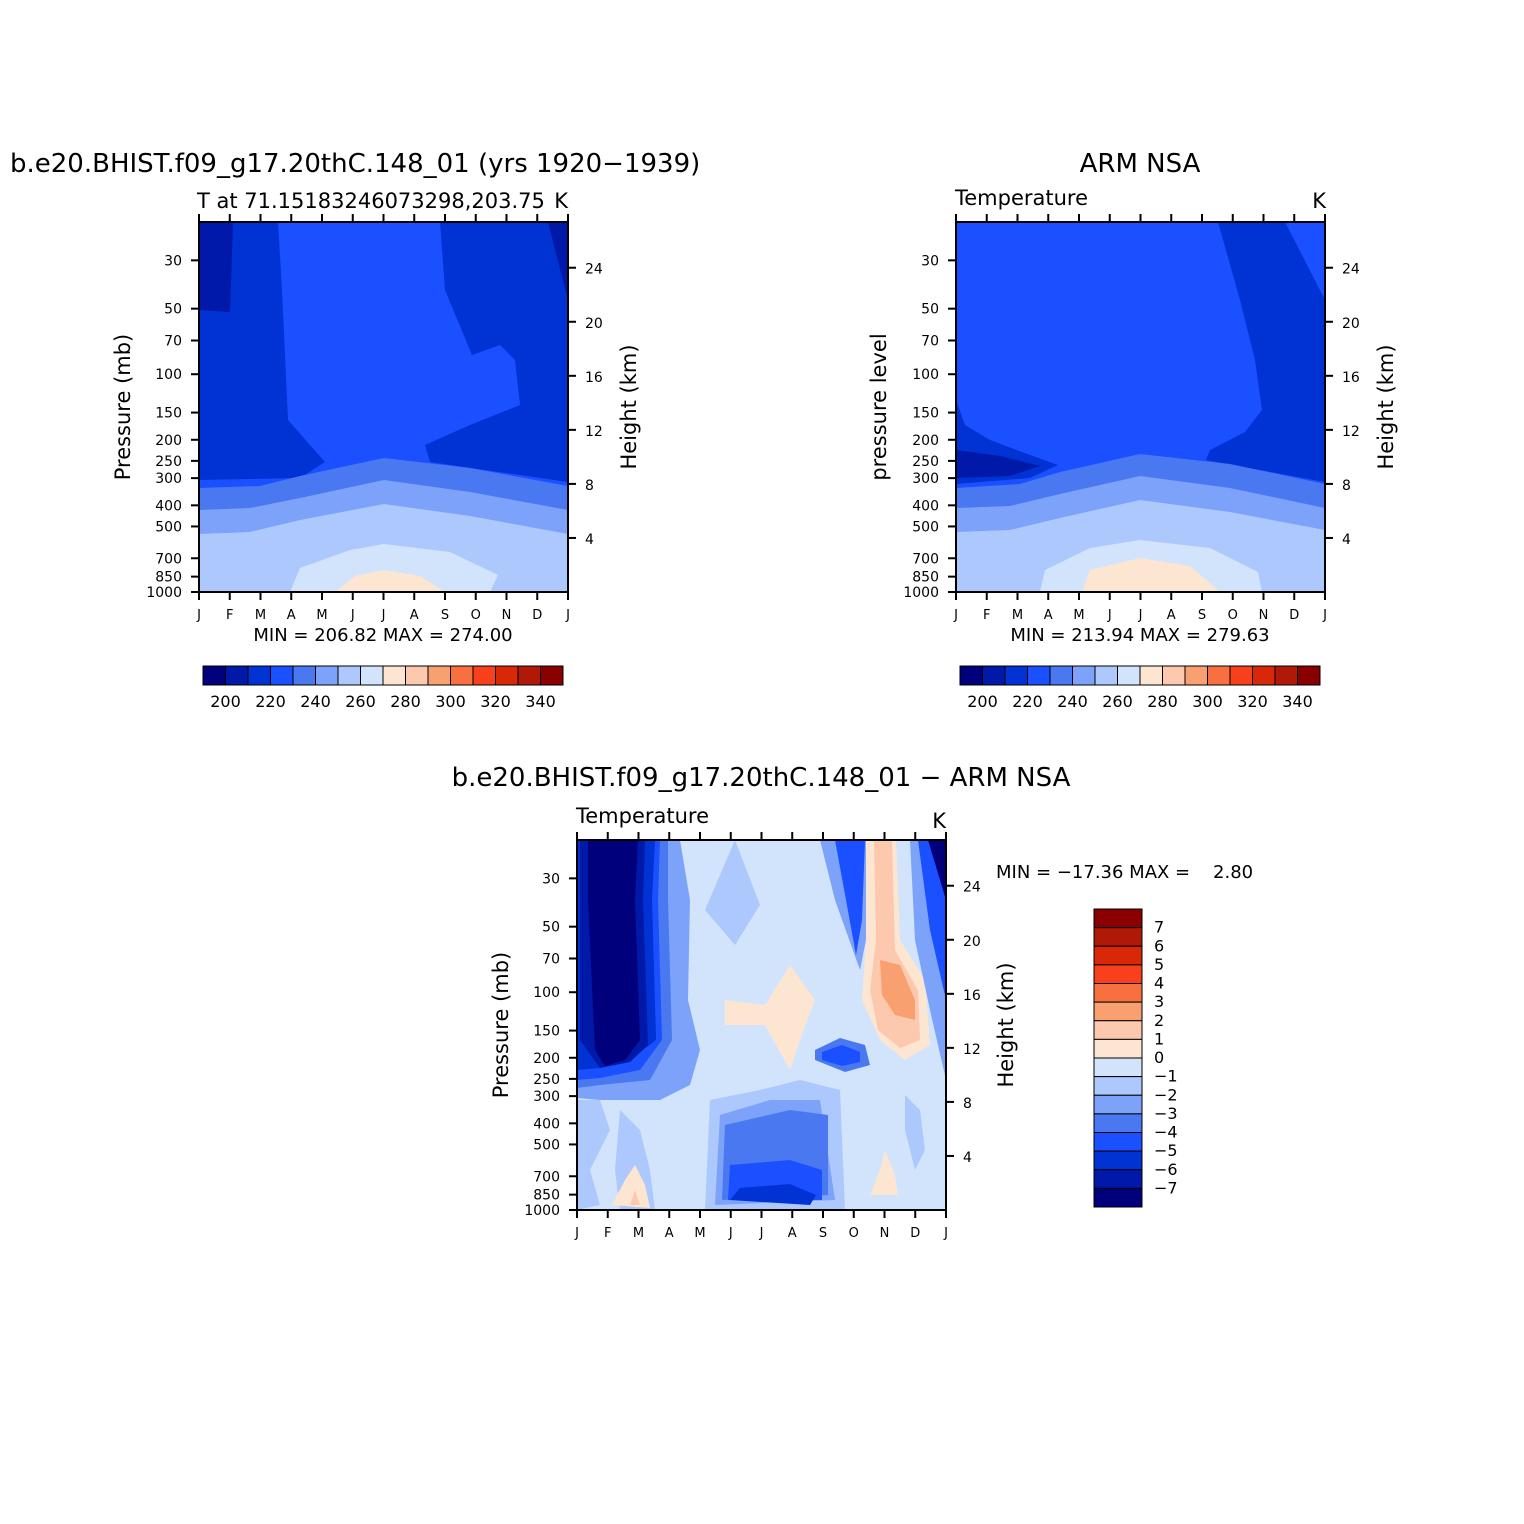  I want to click on colorbar-label: 260, so click(360, 701).